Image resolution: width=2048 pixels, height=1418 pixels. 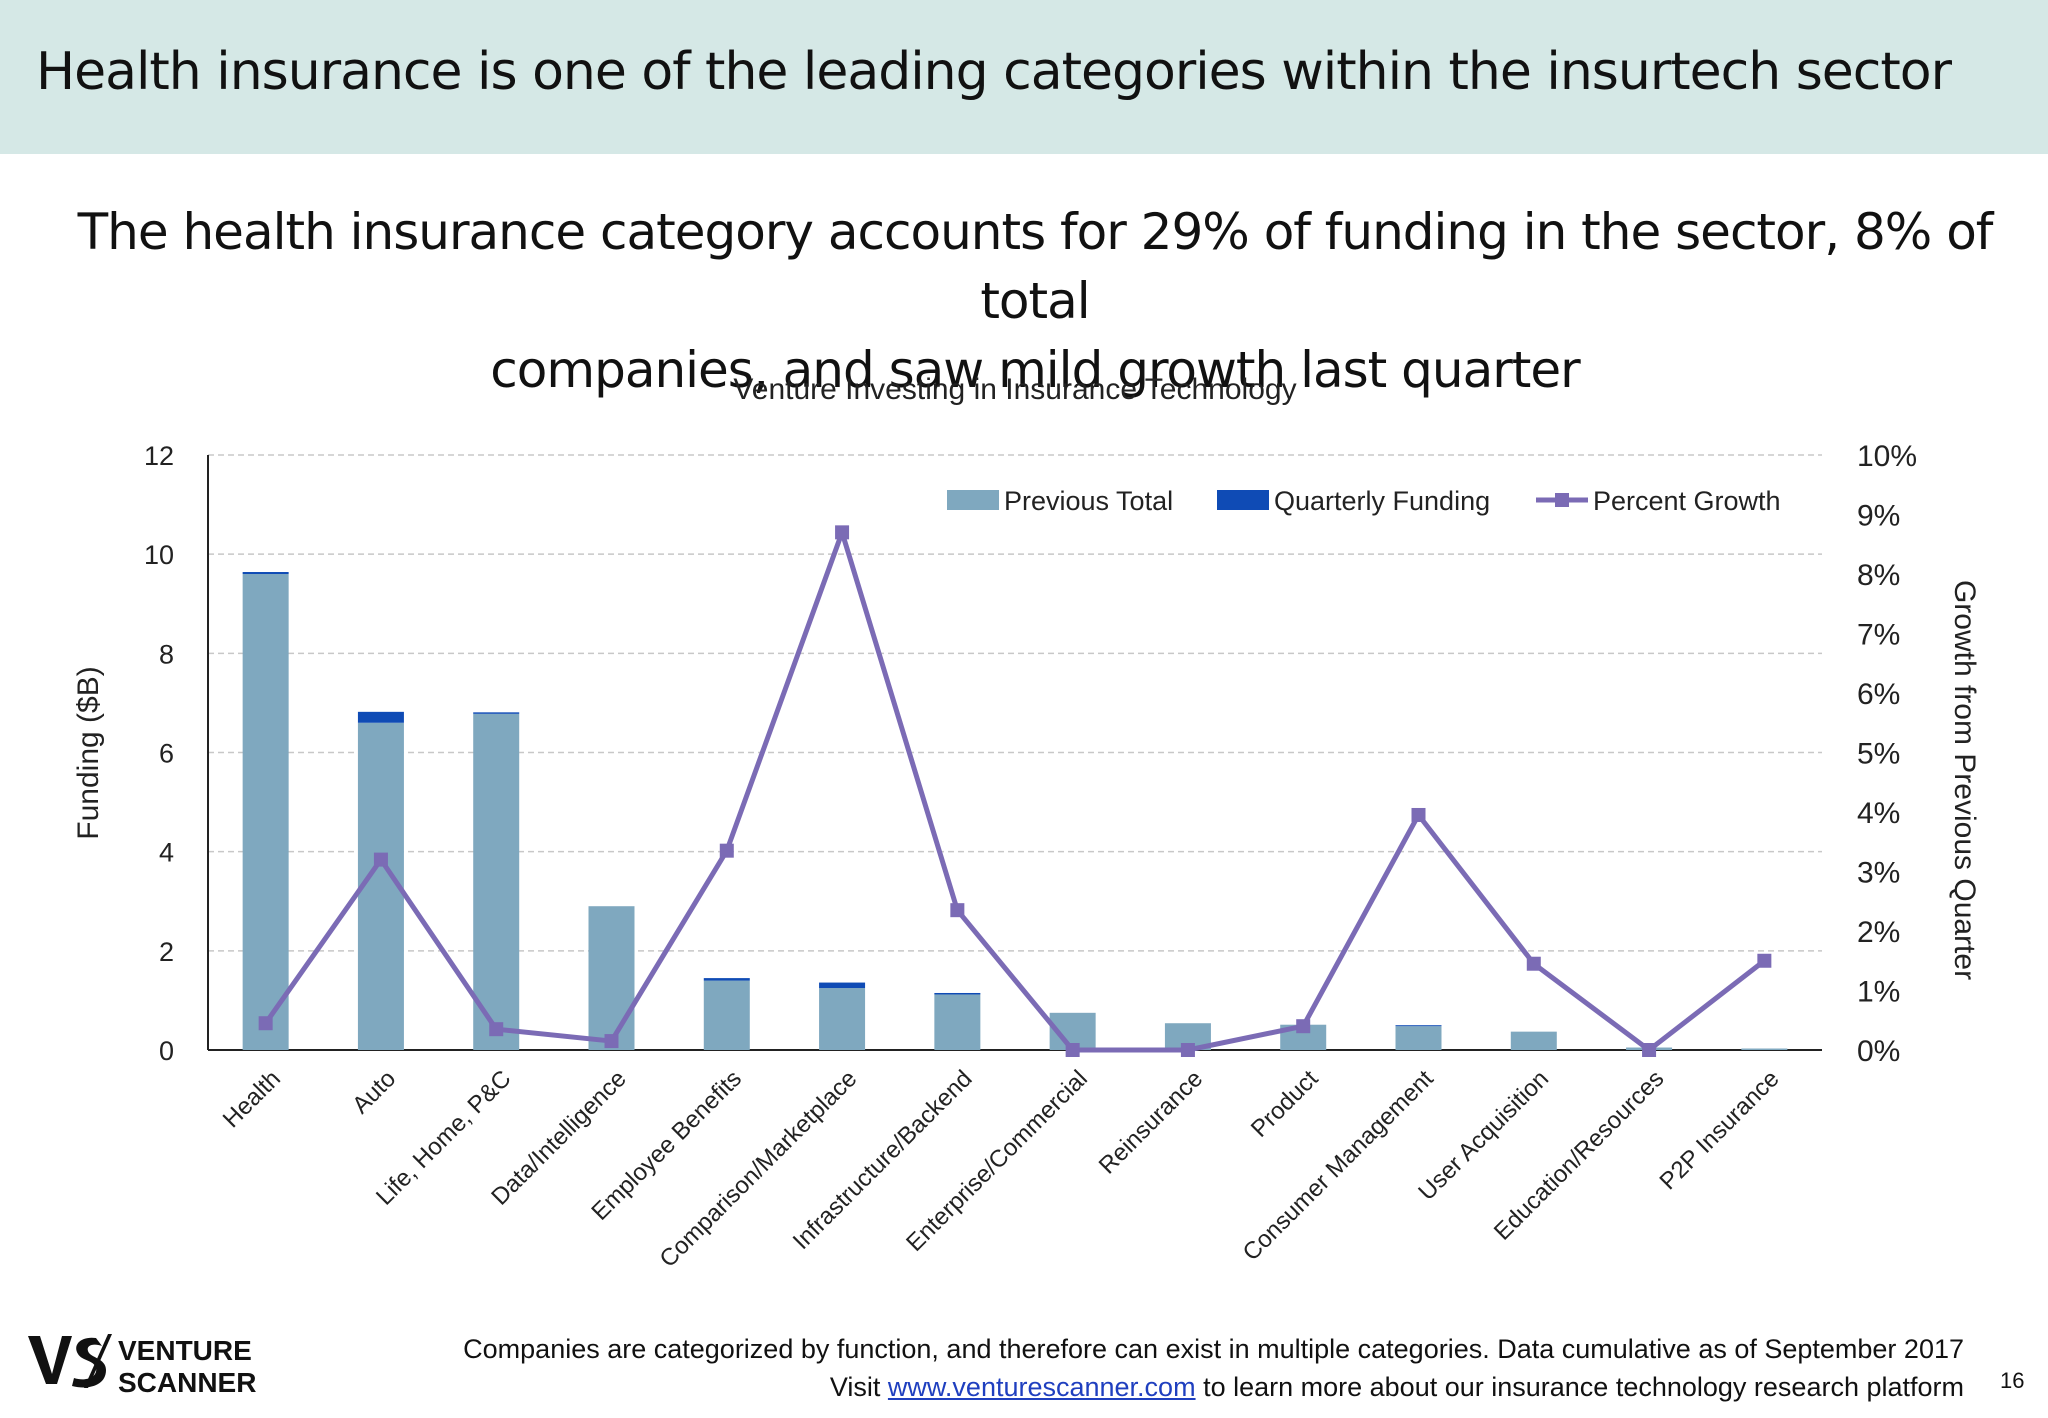 What do you see at coordinates (759, 1169) in the screenshot?
I see `x-tick-label: Comparison/Marketplace` at bounding box center [759, 1169].